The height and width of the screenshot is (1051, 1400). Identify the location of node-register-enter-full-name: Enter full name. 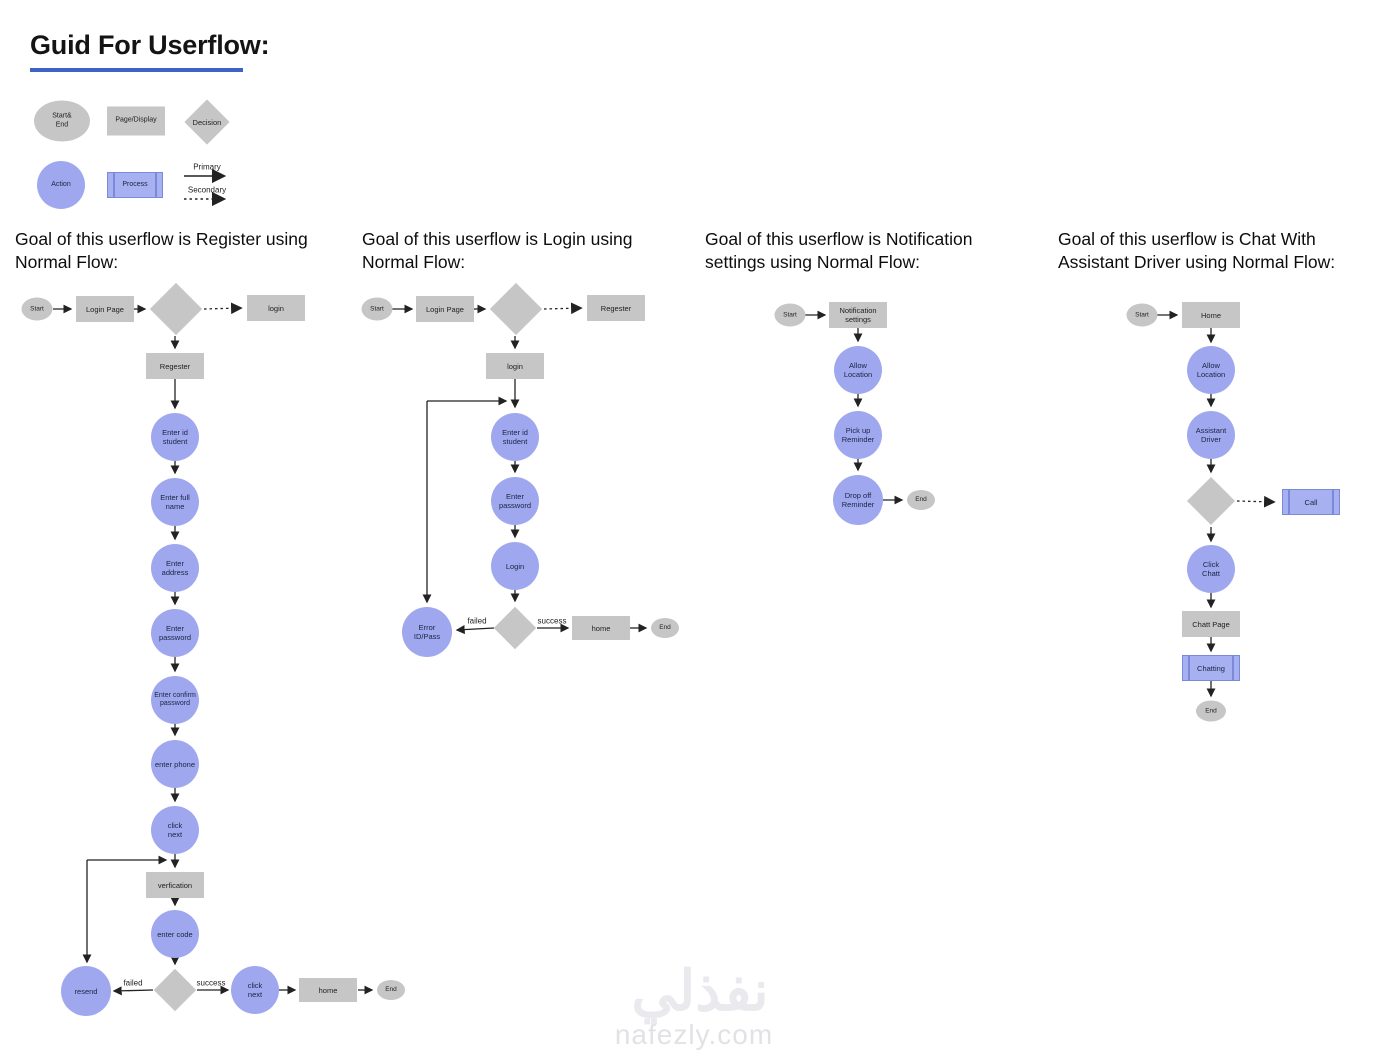
(175, 502).